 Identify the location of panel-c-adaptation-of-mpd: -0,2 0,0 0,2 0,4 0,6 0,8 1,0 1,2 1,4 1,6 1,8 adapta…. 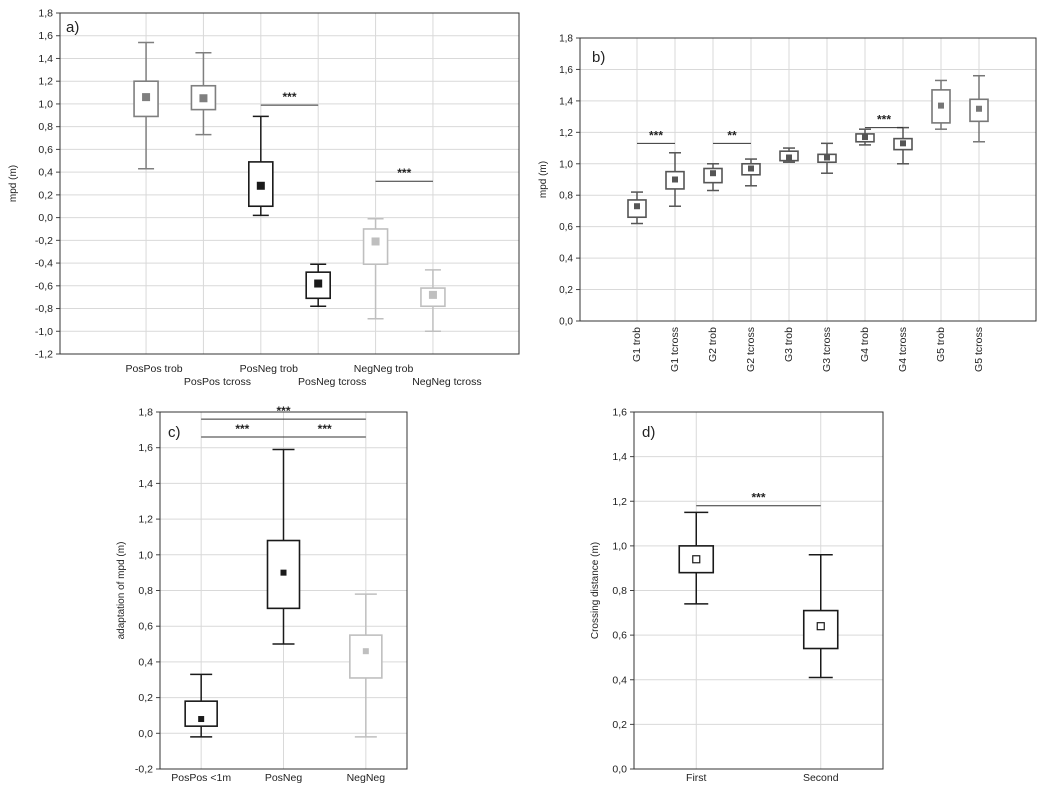
(262, 594).